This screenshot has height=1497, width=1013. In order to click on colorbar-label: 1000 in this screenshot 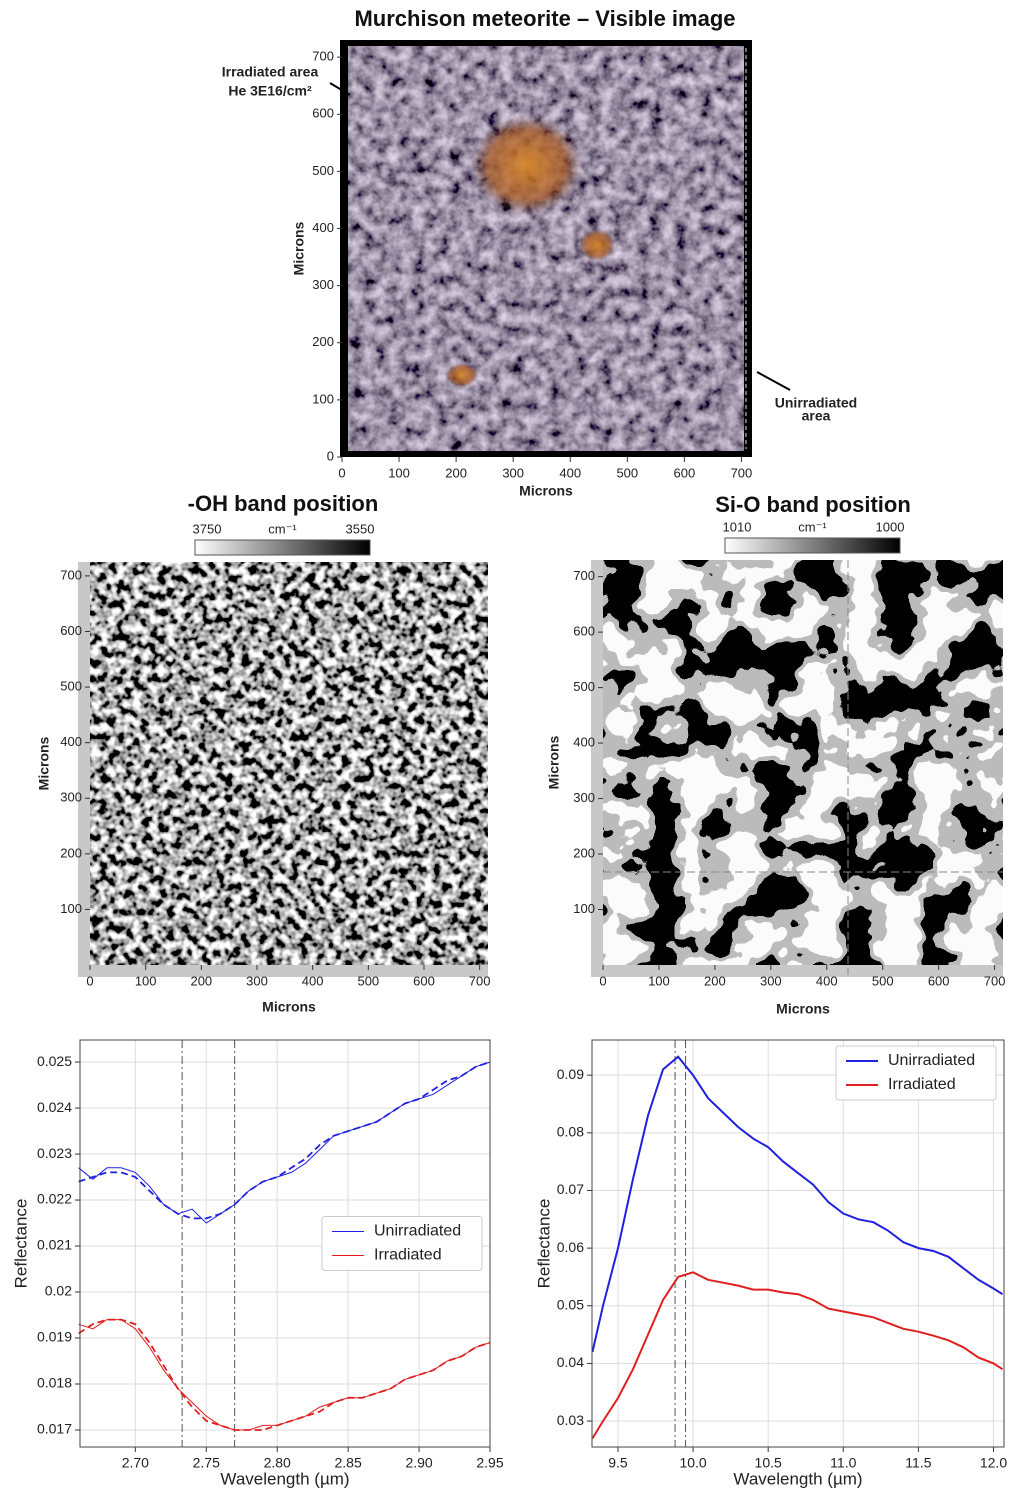, I will do `click(890, 526)`.